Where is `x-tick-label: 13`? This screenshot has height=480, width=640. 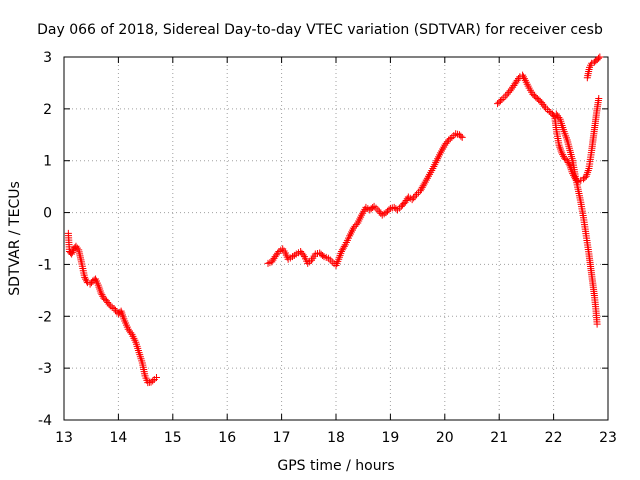
x-tick-label: 13 is located at coordinates (64, 438).